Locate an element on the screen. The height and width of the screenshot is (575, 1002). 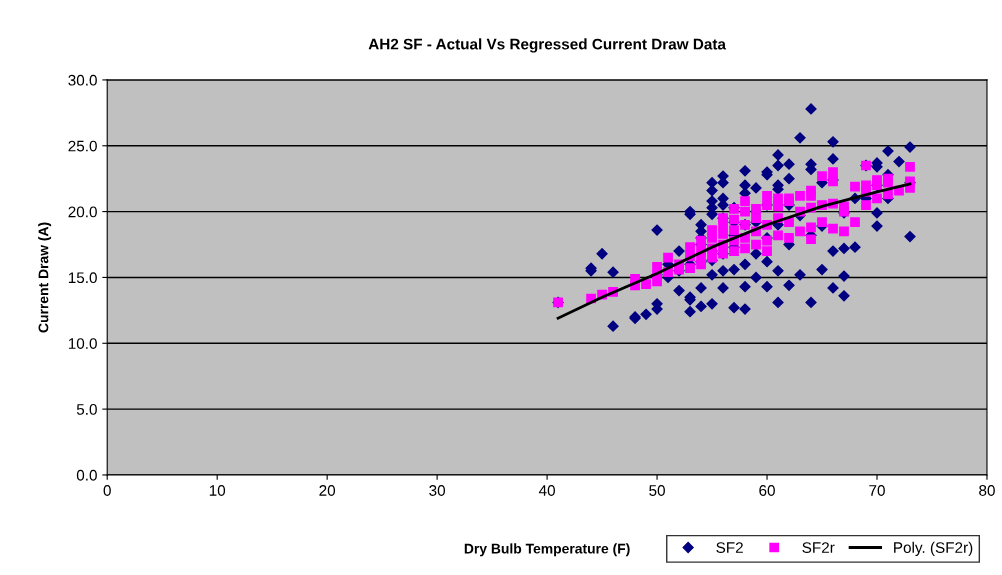
y-tick-label: 10.0 is located at coordinates (82, 343).